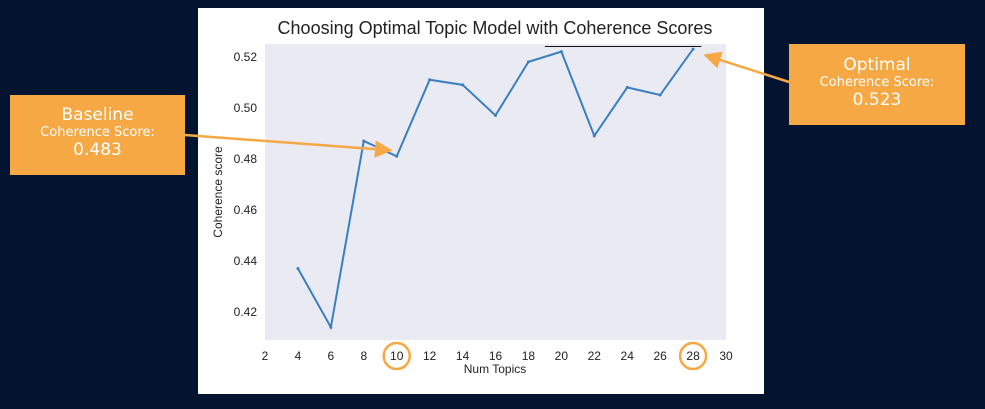 This screenshot has width=985, height=409. I want to click on x-tick-label: 30, so click(726, 356).